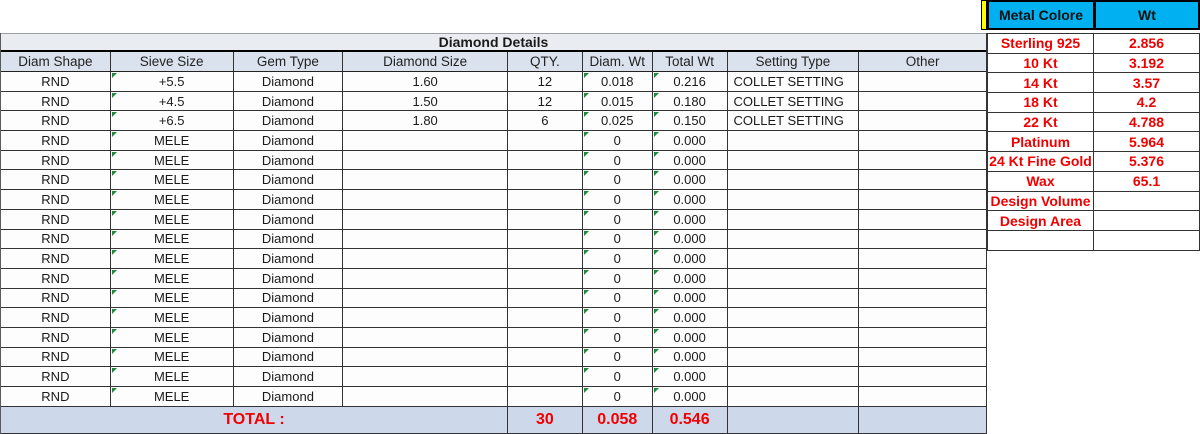 The height and width of the screenshot is (434, 1200). What do you see at coordinates (254, 419) in the screenshot?
I see `total-label-cell: TOTAL :` at bounding box center [254, 419].